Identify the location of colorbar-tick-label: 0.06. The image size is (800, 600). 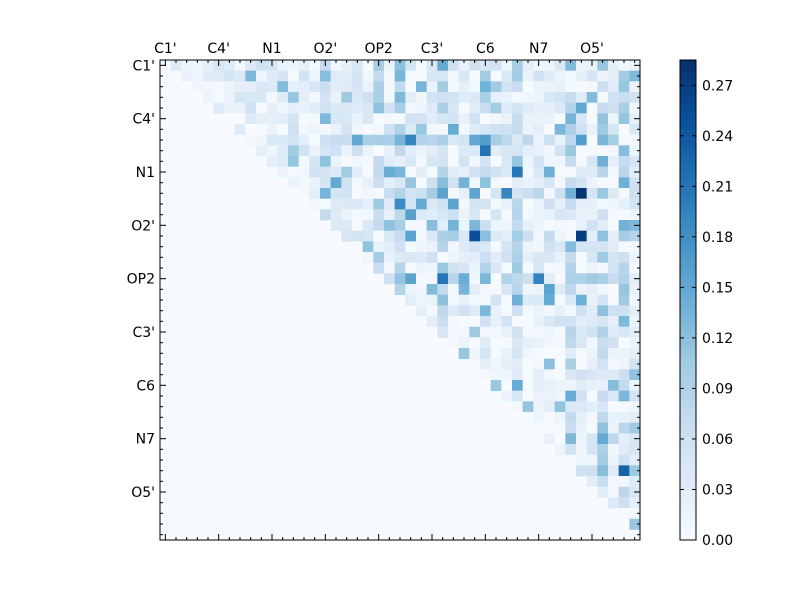
(717, 440).